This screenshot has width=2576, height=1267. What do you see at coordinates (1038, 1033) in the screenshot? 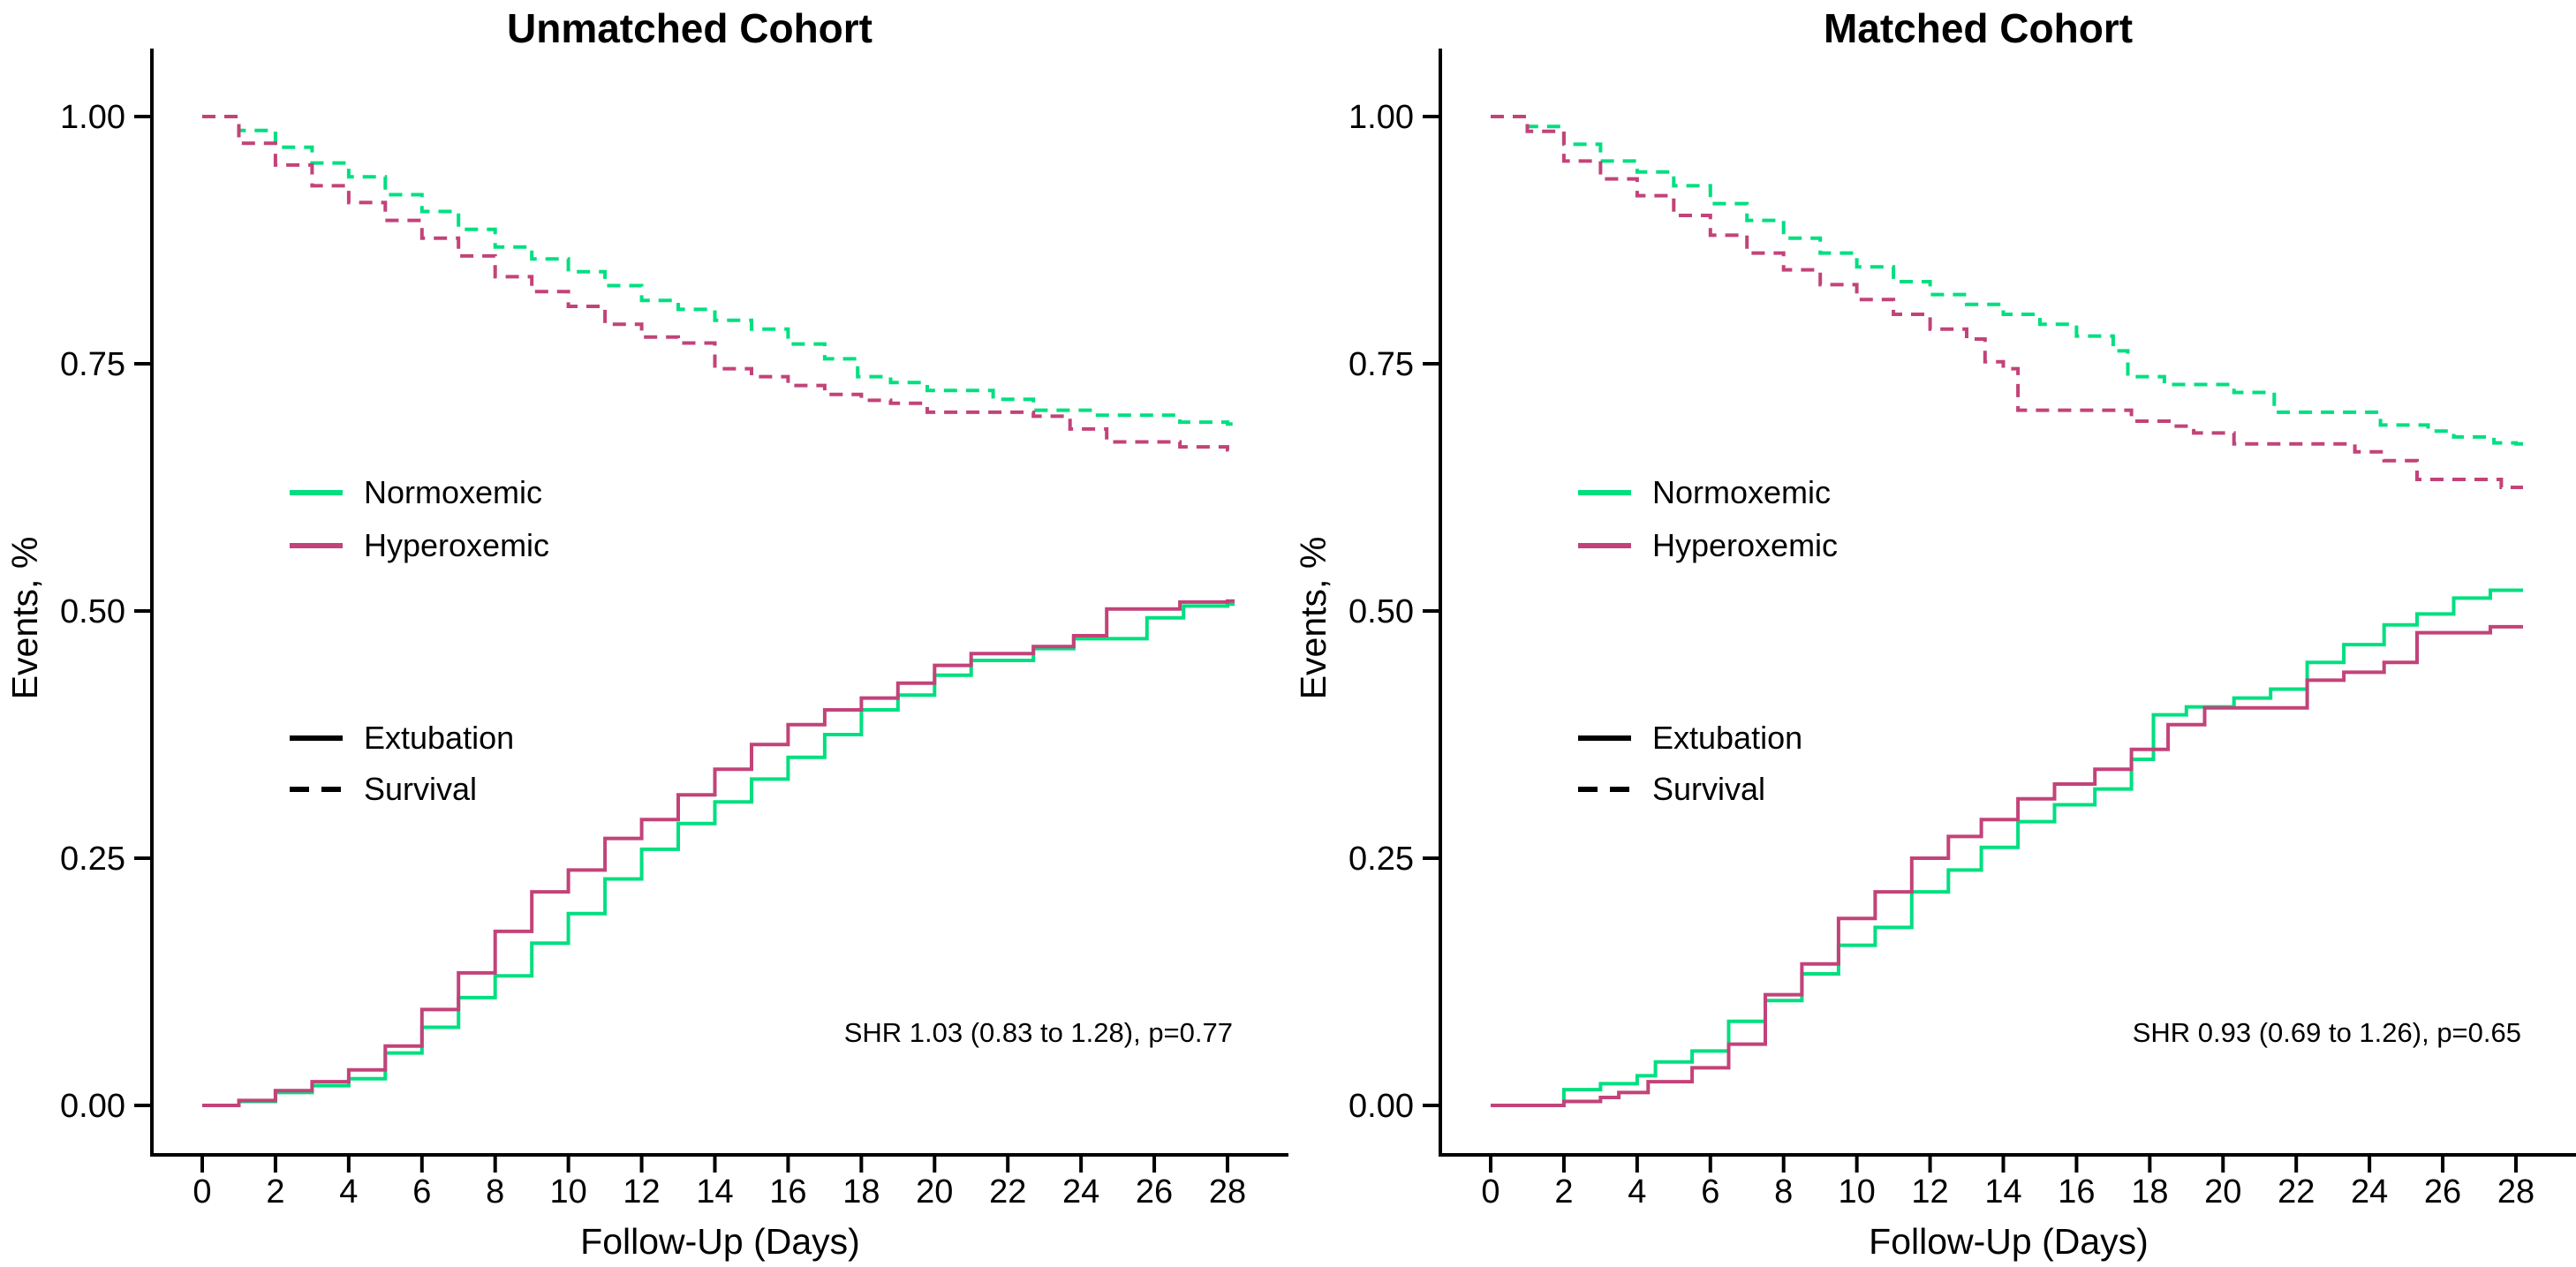
I see `shr-annotation: SHR 1.03 (0.83 to 1.28), p=0.77` at bounding box center [1038, 1033].